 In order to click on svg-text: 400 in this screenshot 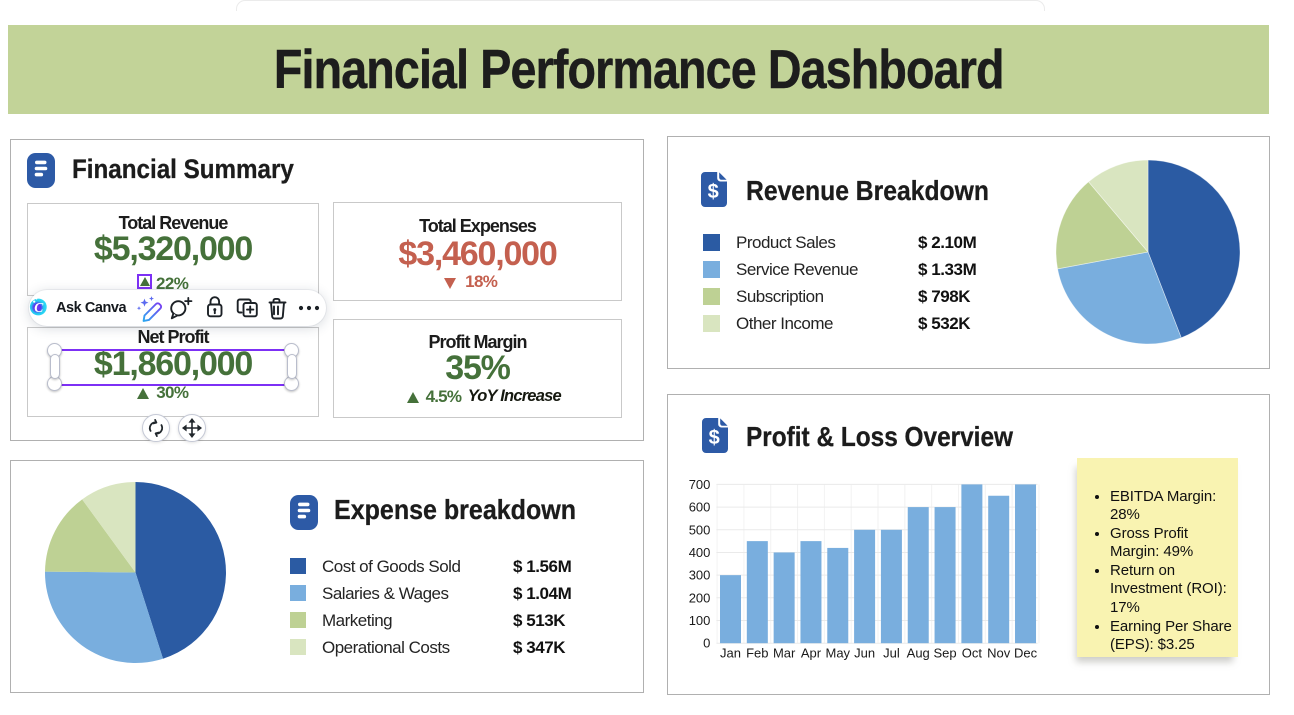, I will do `click(700, 552)`.